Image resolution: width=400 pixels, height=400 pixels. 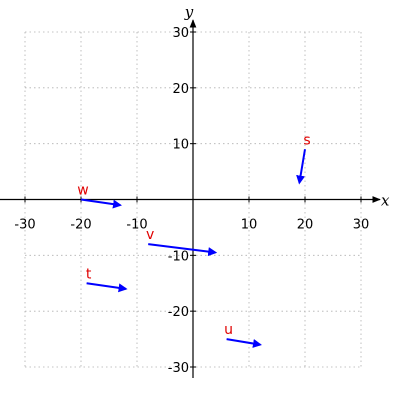 I want to click on y-tick-label: 30, so click(x=180, y=33).